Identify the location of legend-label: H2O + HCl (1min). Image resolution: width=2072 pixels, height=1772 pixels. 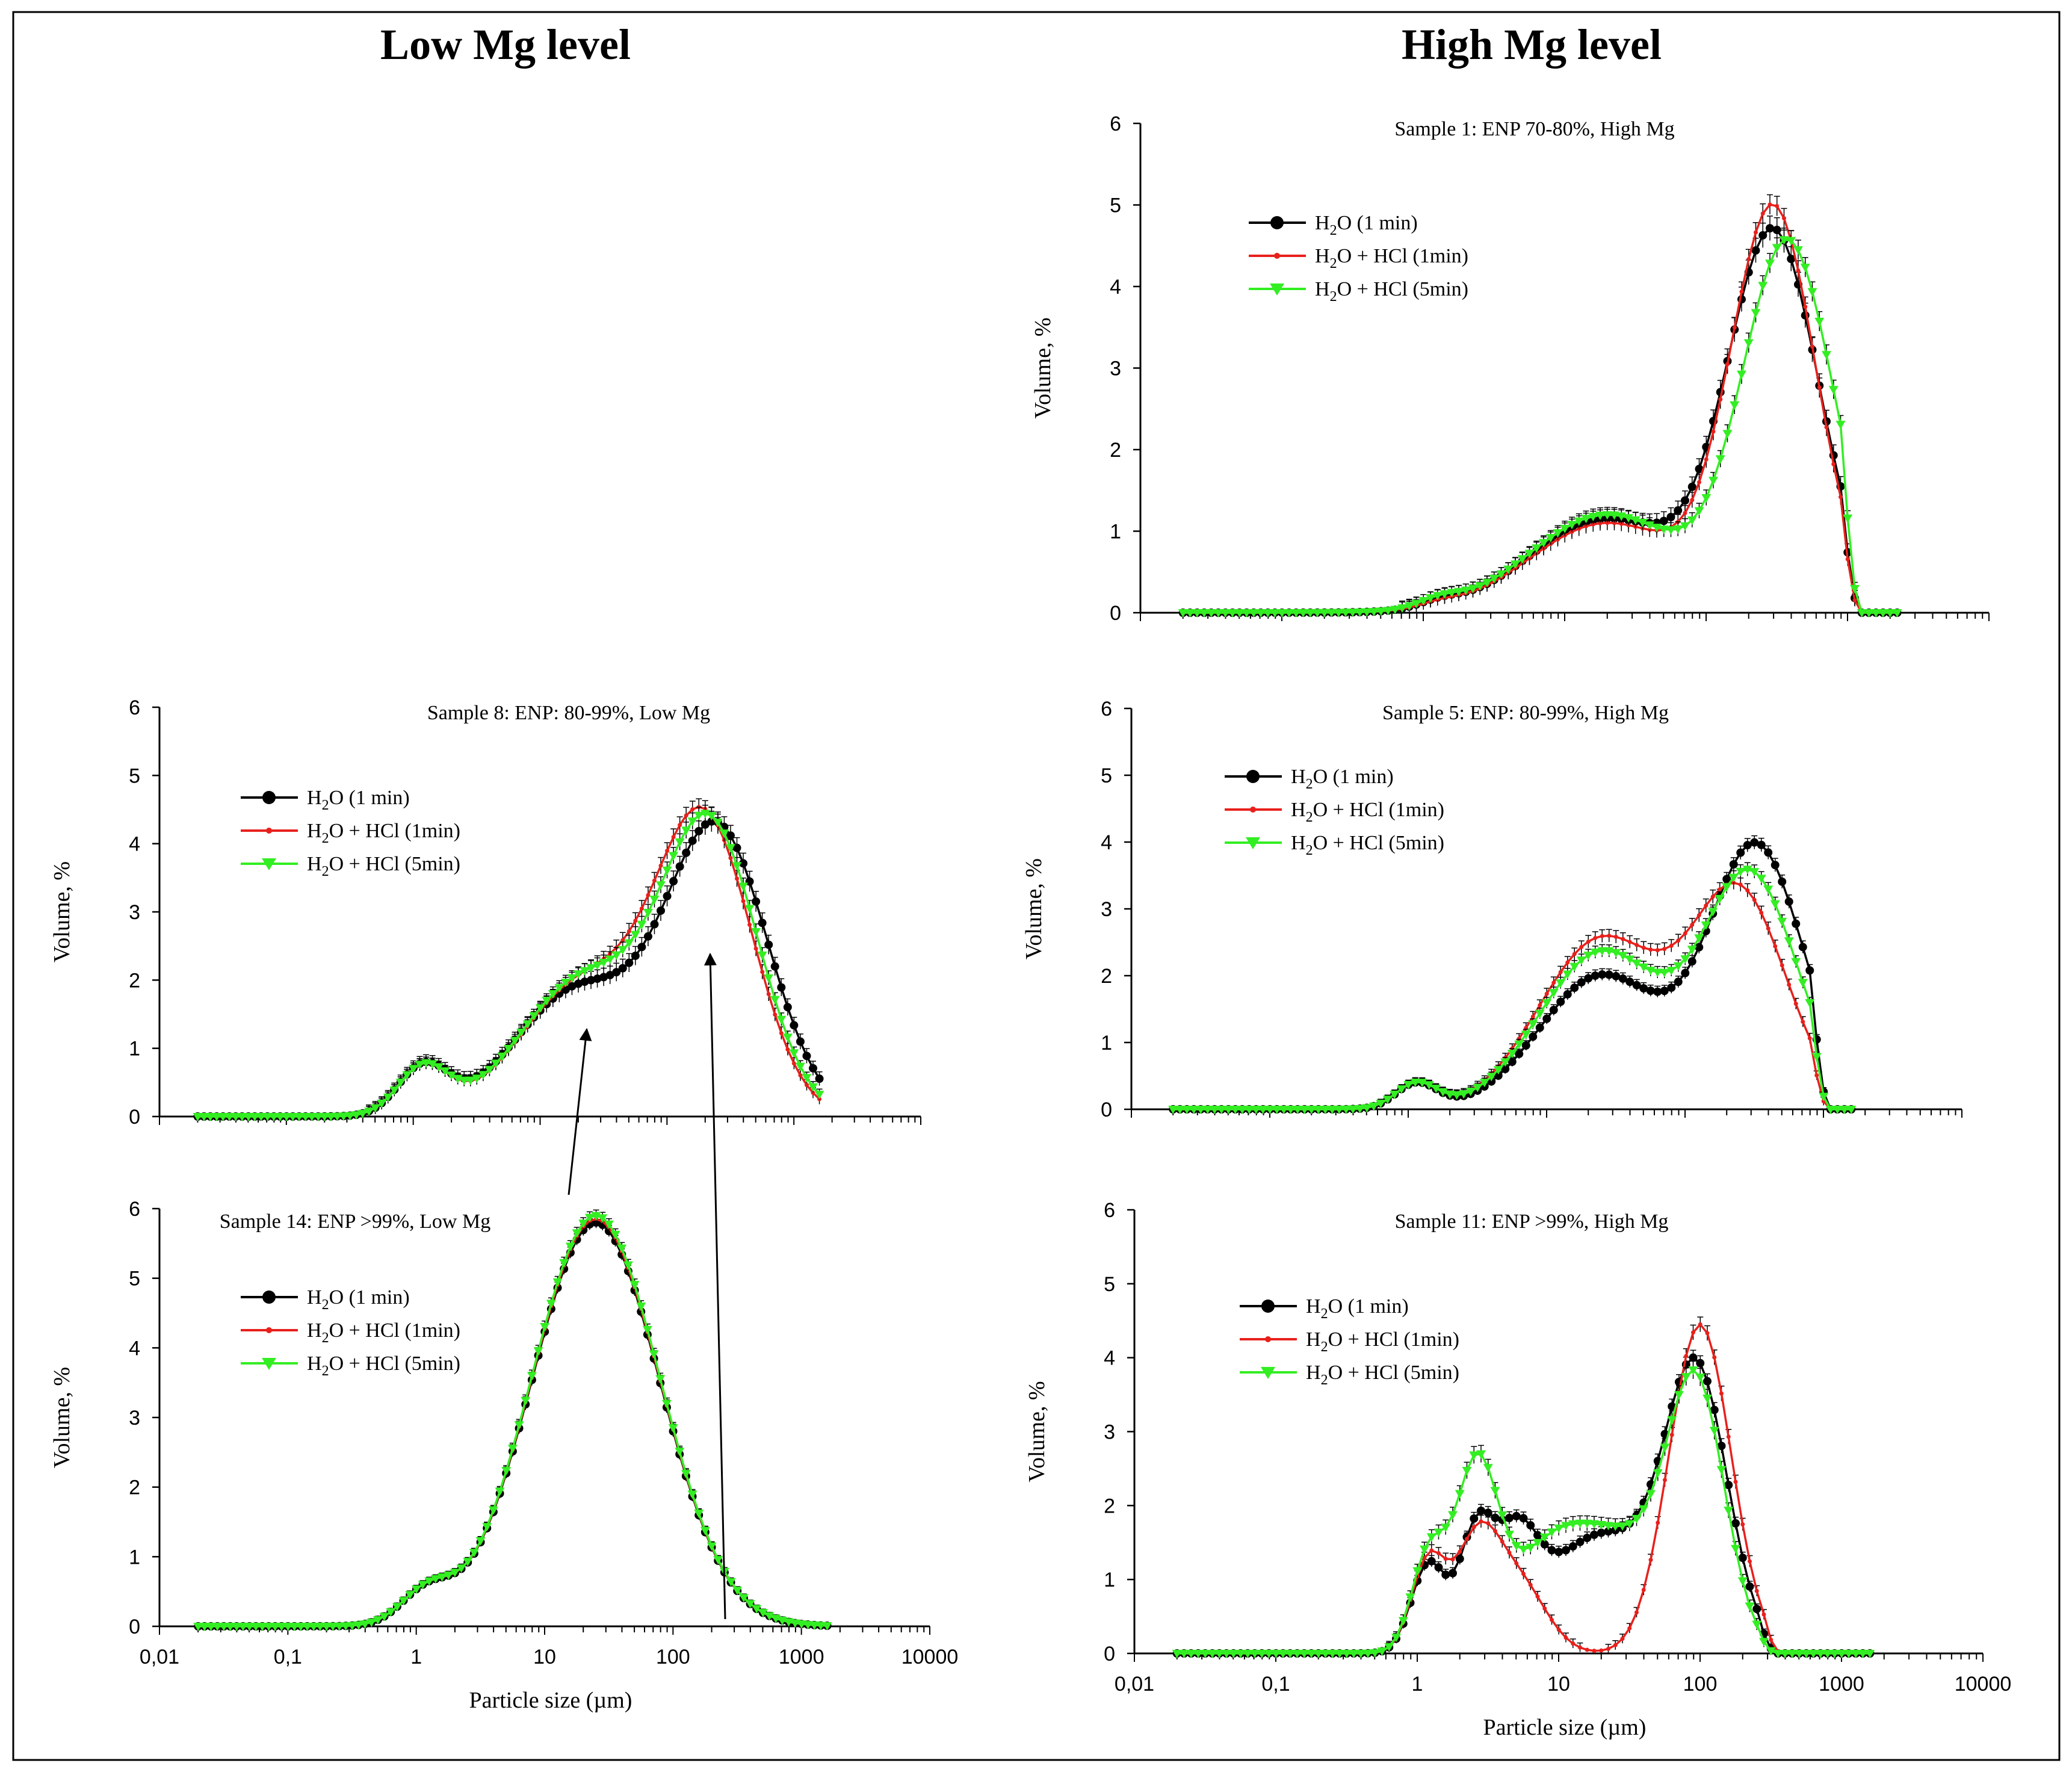
(1383, 1341).